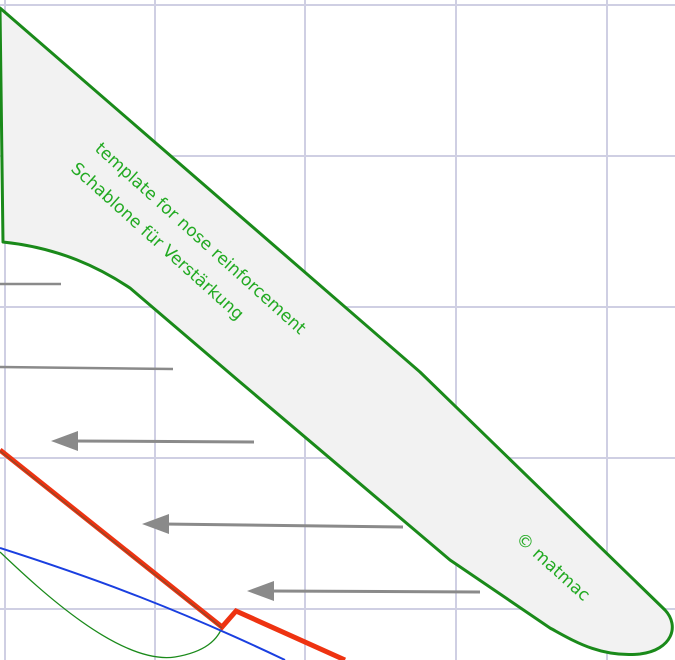 Image resolution: width=675 pixels, height=660 pixels. Describe the element at coordinates (112, 605) in the screenshot. I see `thin-green-curve` at that location.